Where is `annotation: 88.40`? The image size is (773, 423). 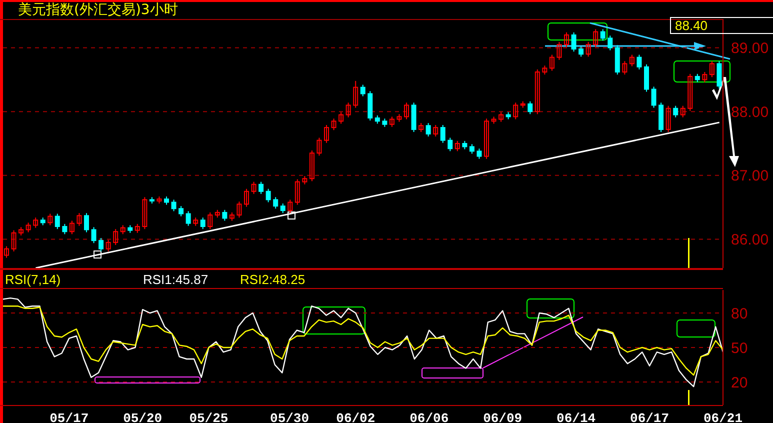
annotation: 88.40 is located at coordinates (721, 25).